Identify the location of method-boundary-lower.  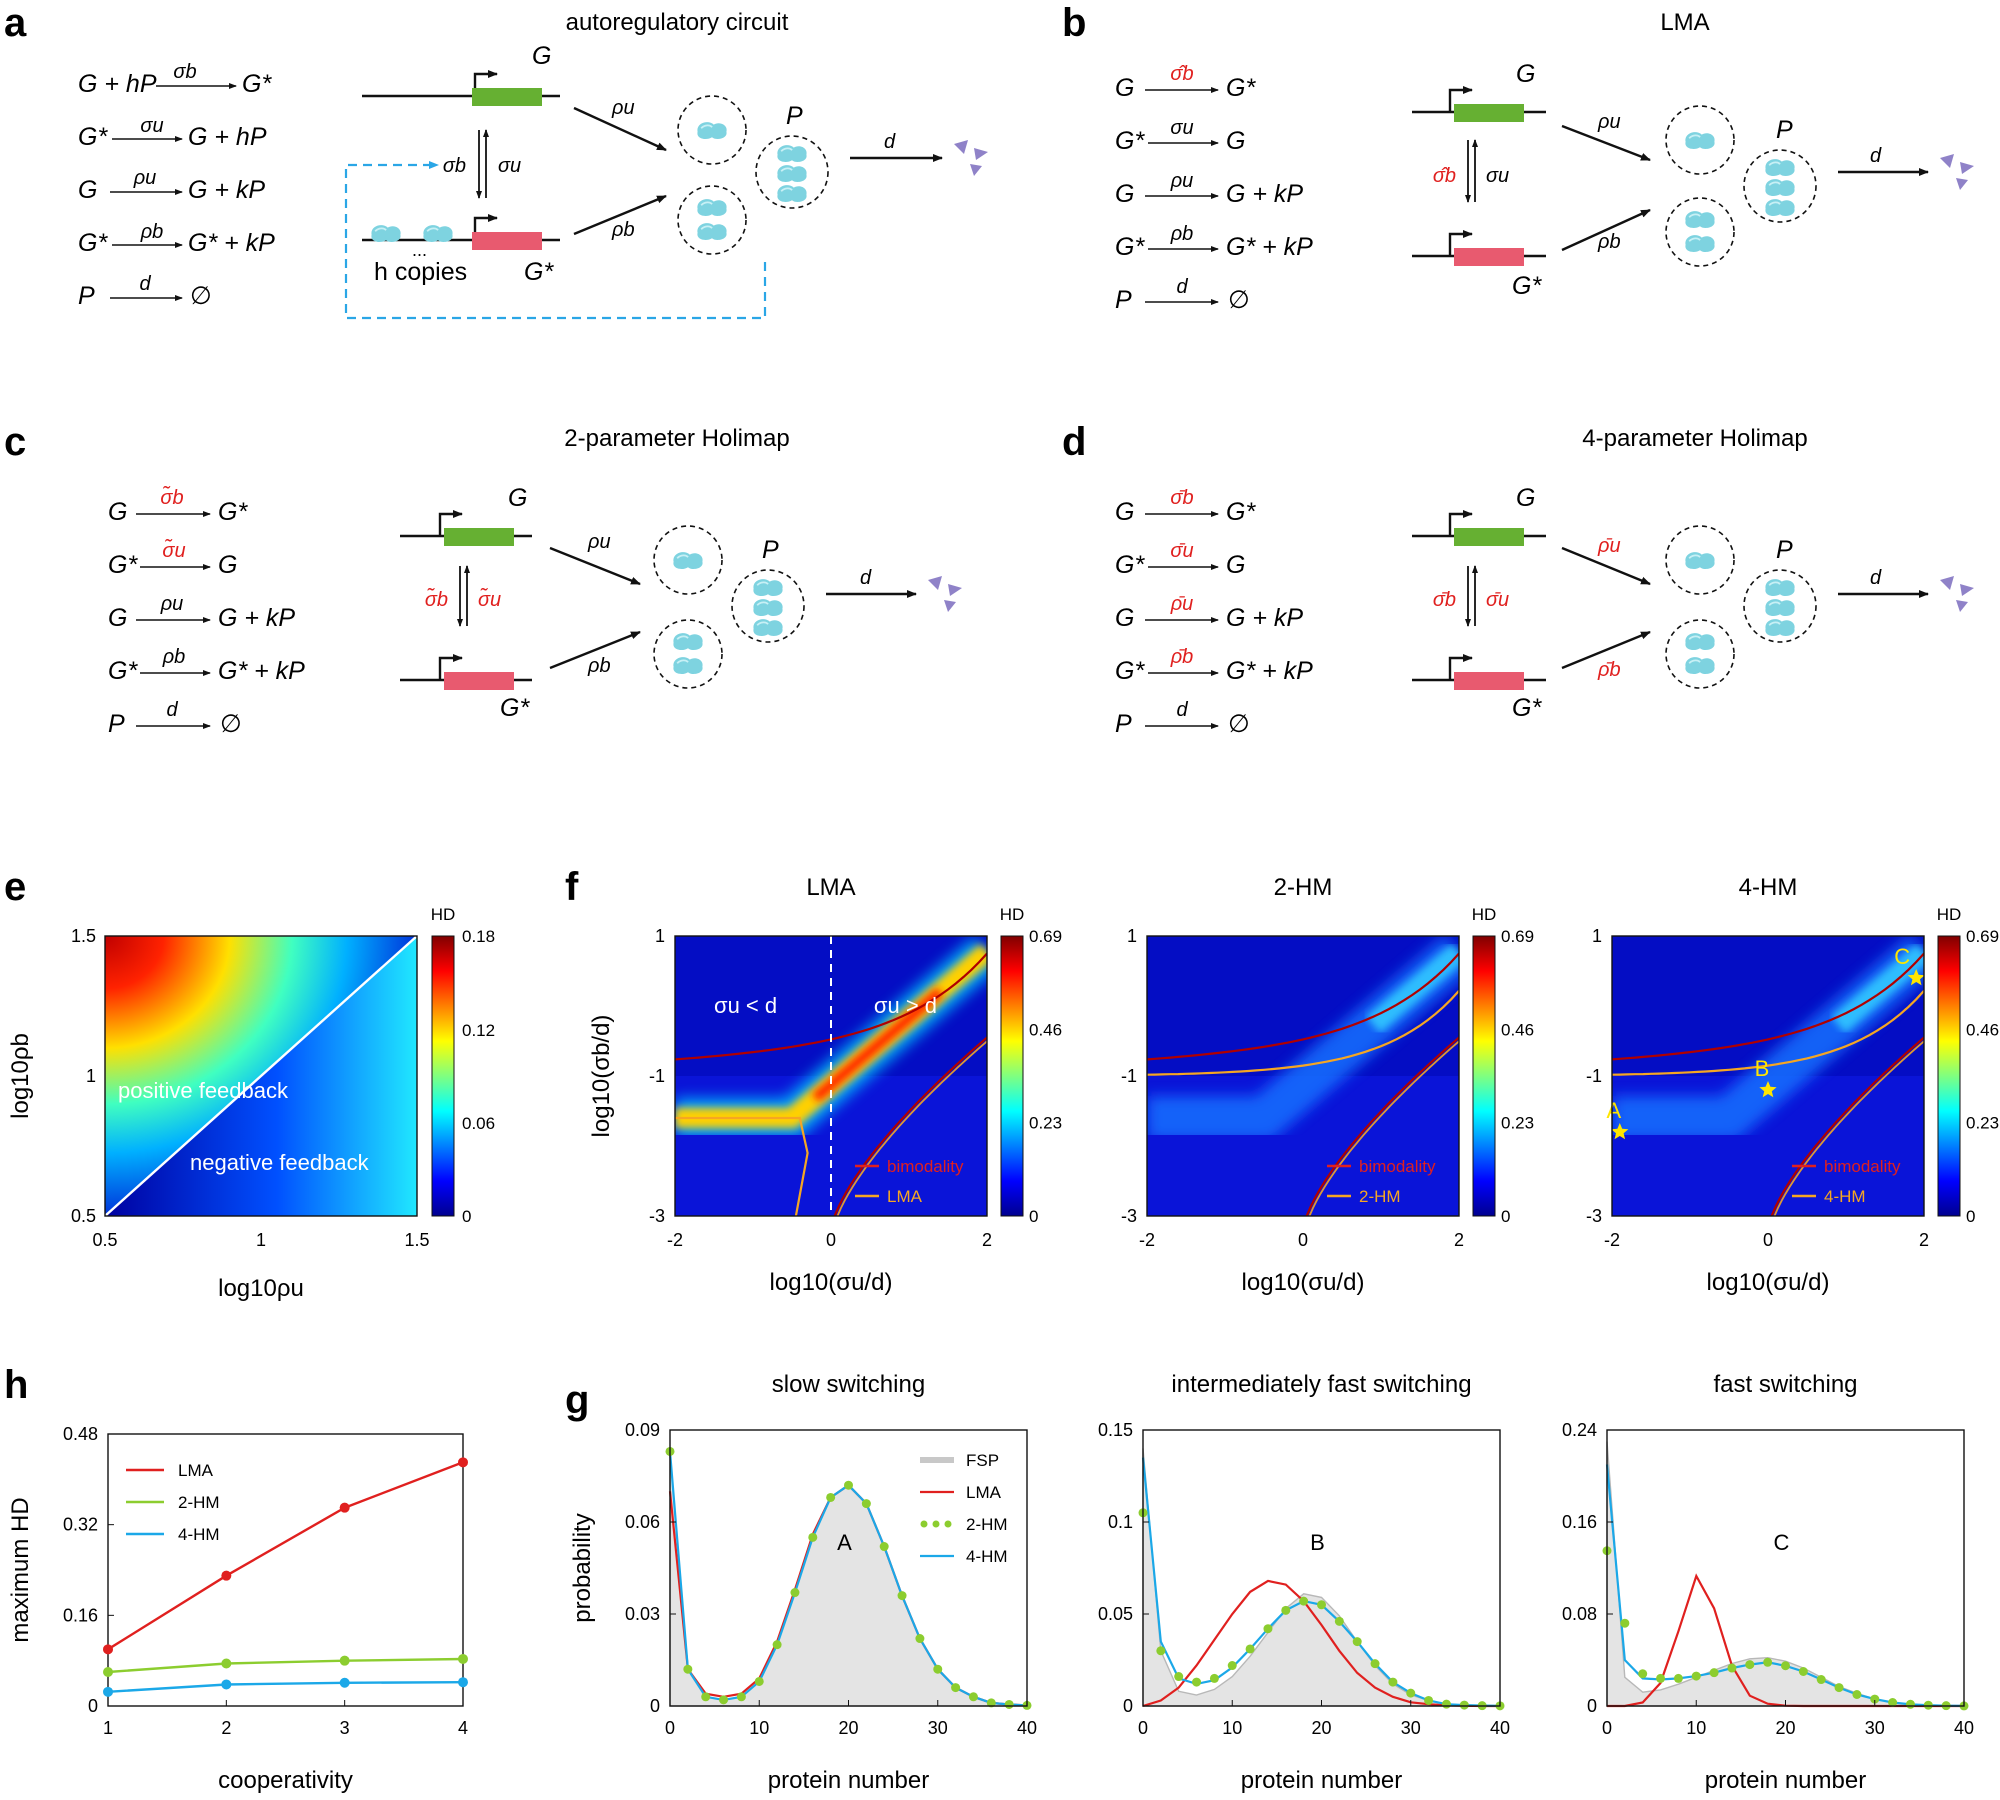
(911, 1128).